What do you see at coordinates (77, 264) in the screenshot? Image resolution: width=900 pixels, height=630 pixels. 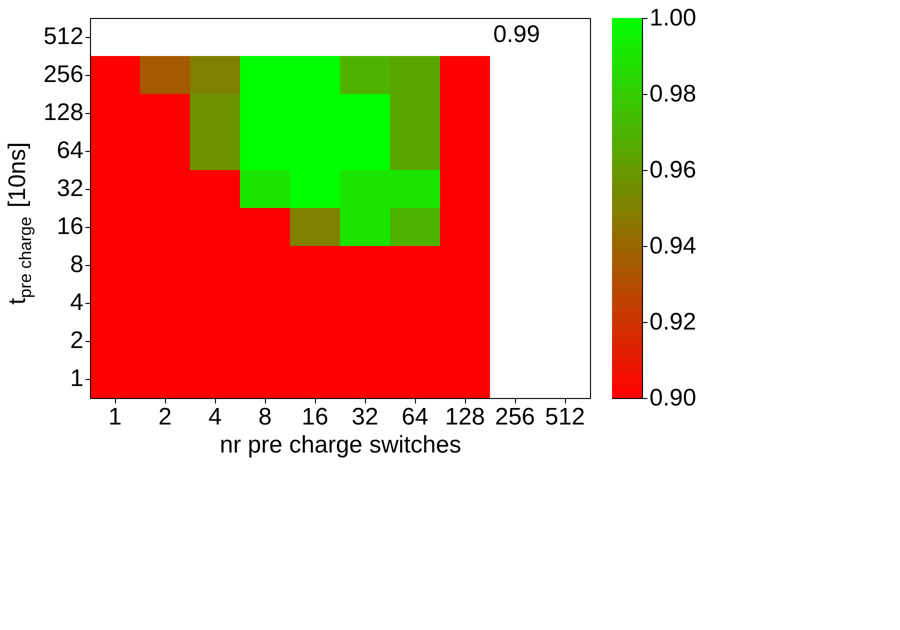 I see `y-tick-label: 8` at bounding box center [77, 264].